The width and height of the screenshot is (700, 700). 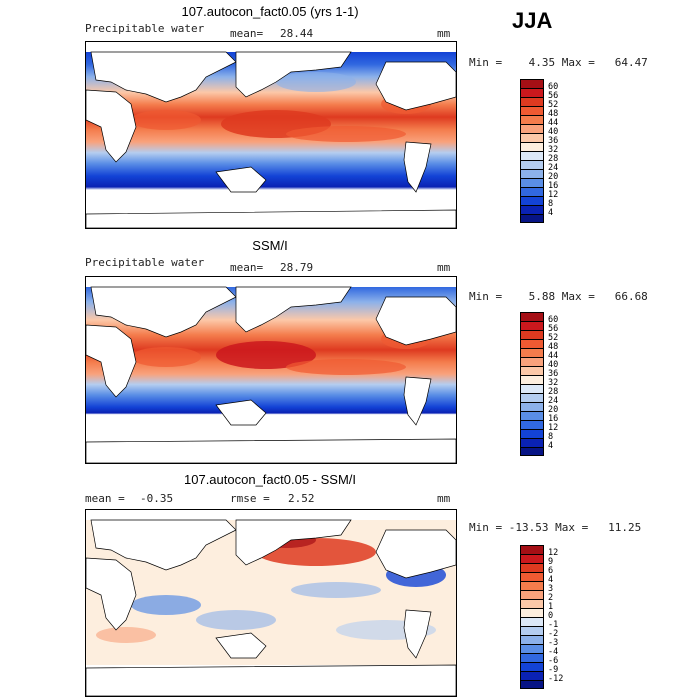 I want to click on panel2-level-label: 4, so click(x=551, y=446).